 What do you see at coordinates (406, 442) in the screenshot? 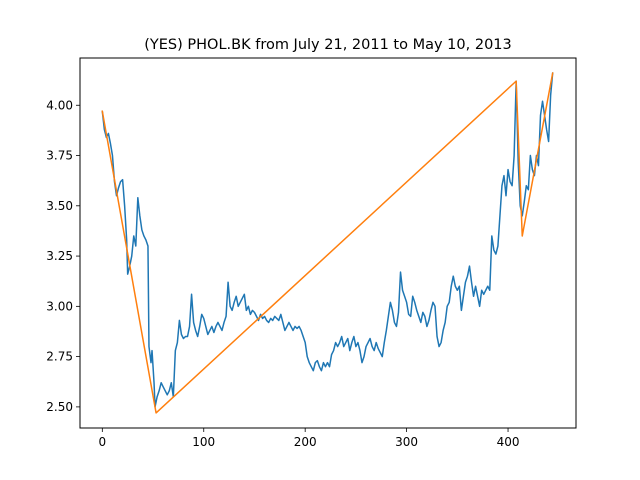
I see `x-tick-label: 300` at bounding box center [406, 442].